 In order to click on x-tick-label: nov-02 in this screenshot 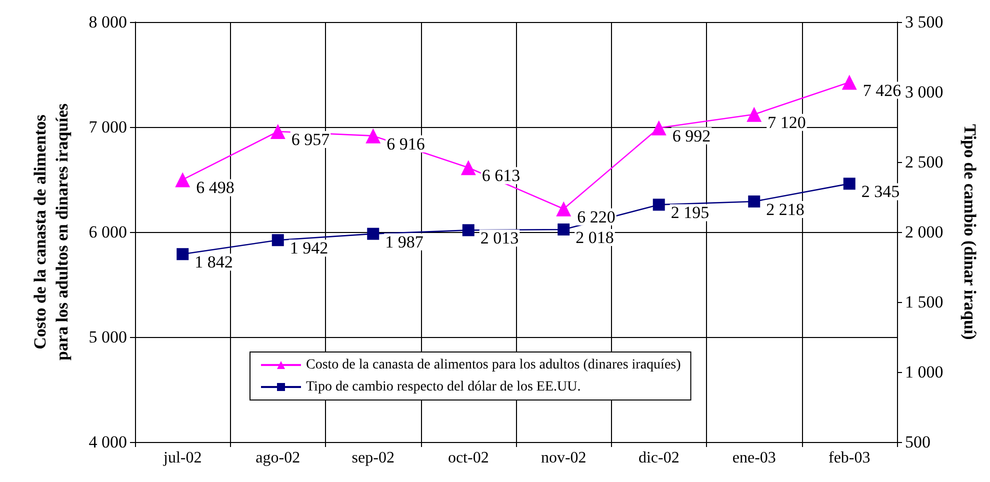, I will do `click(563, 458)`.